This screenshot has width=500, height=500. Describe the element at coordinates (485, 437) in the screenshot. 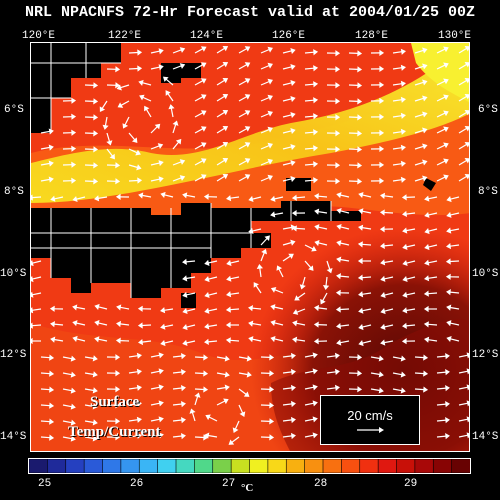

I see `lat-label-14s-right: 14°S` at that location.